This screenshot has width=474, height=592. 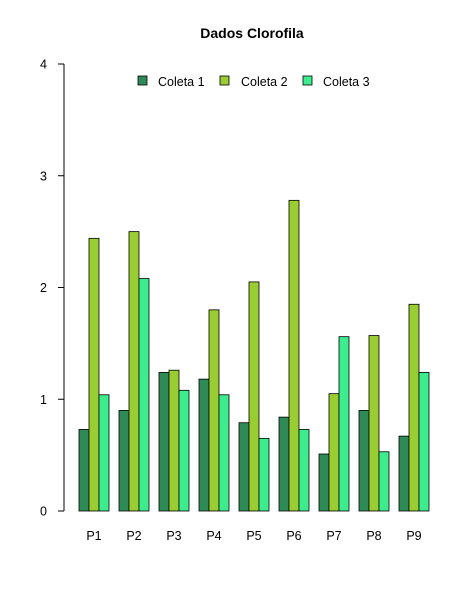 What do you see at coordinates (93, 536) in the screenshot?
I see `x-tick-label: P1` at bounding box center [93, 536].